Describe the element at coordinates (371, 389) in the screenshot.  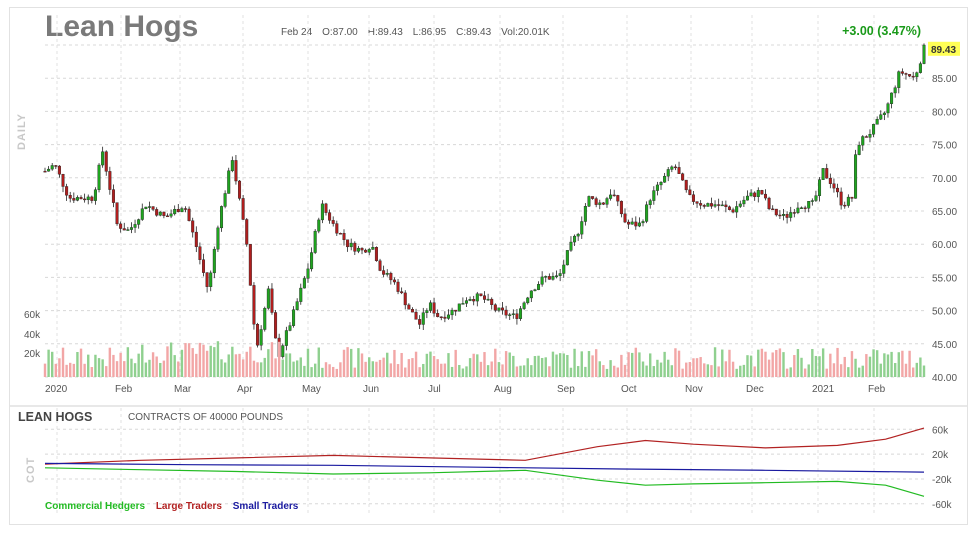
I see `x-tick-label: Jun` at that location.